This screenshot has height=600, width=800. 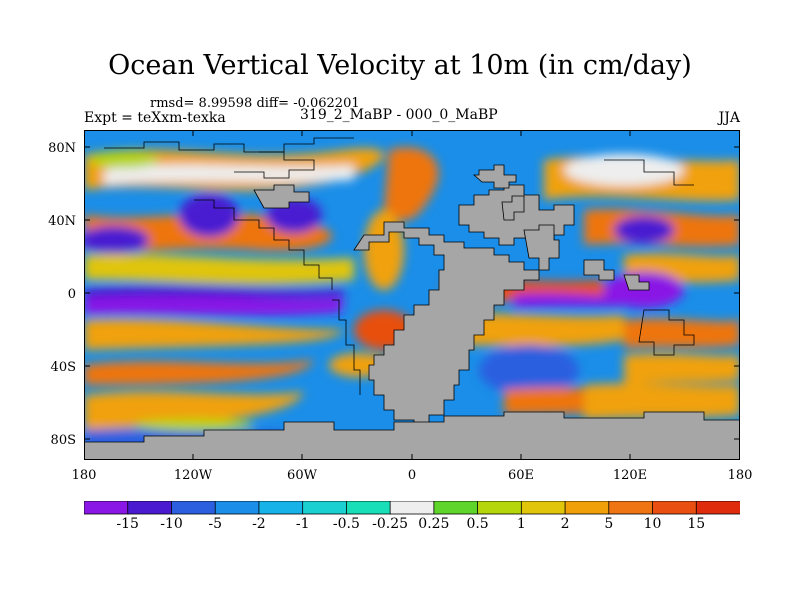 What do you see at coordinates (63, 440) in the screenshot?
I see `lat-tick-80s: 80S` at bounding box center [63, 440].